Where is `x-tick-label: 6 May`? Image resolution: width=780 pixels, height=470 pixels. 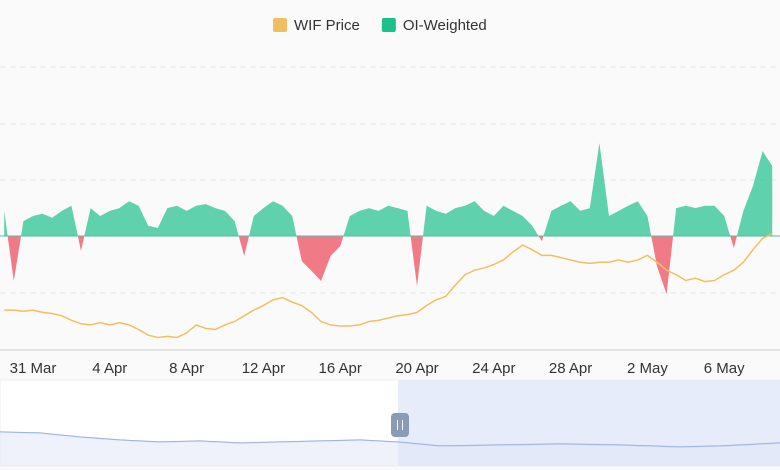 x-tick-label: 6 May is located at coordinates (724, 368).